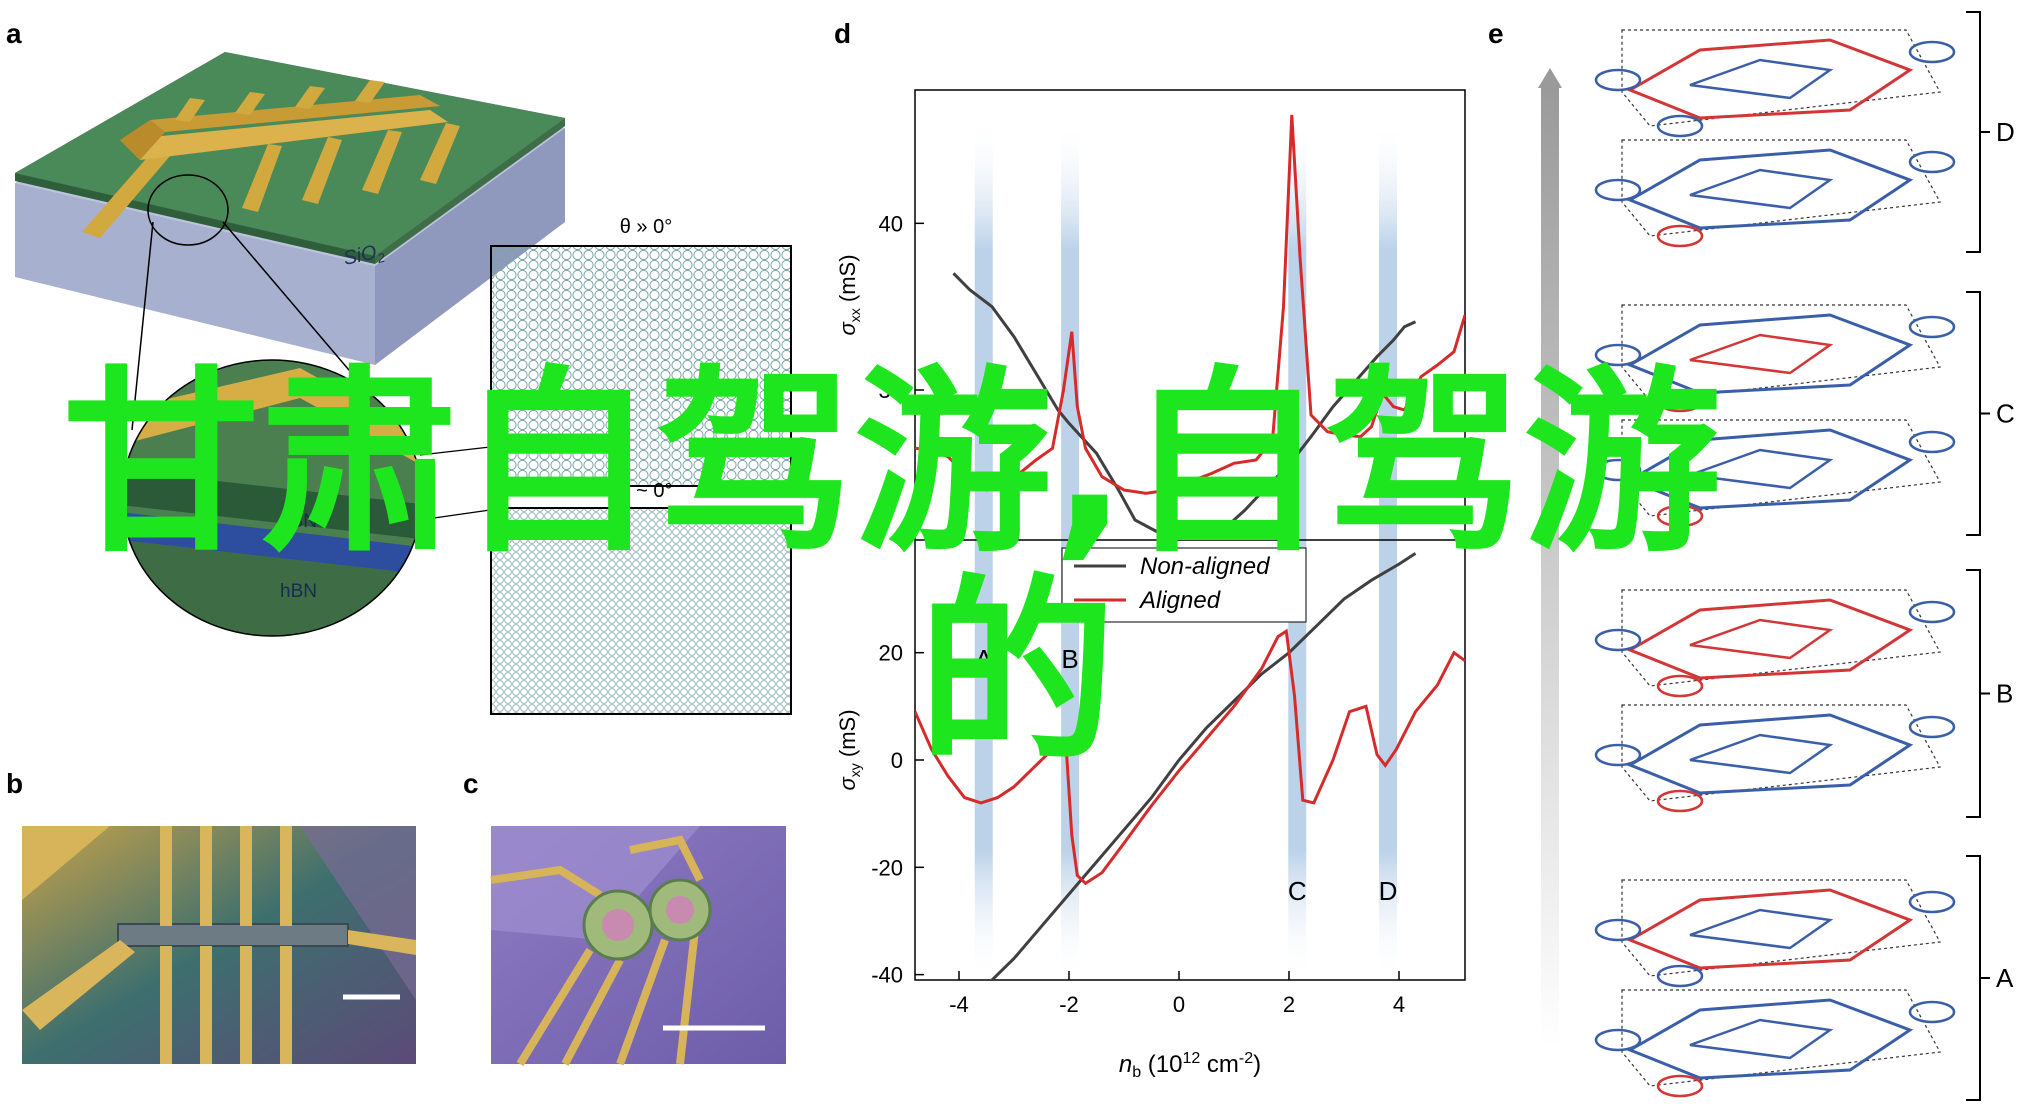 This screenshot has height=1114, width=2041. Describe the element at coordinates (14, 33) in the screenshot. I see `panel-label-a: a` at that location.